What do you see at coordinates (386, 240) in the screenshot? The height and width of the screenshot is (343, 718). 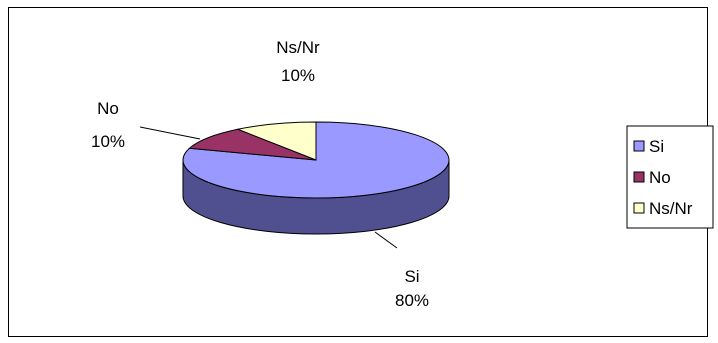 I see `leader-line-si` at bounding box center [386, 240].